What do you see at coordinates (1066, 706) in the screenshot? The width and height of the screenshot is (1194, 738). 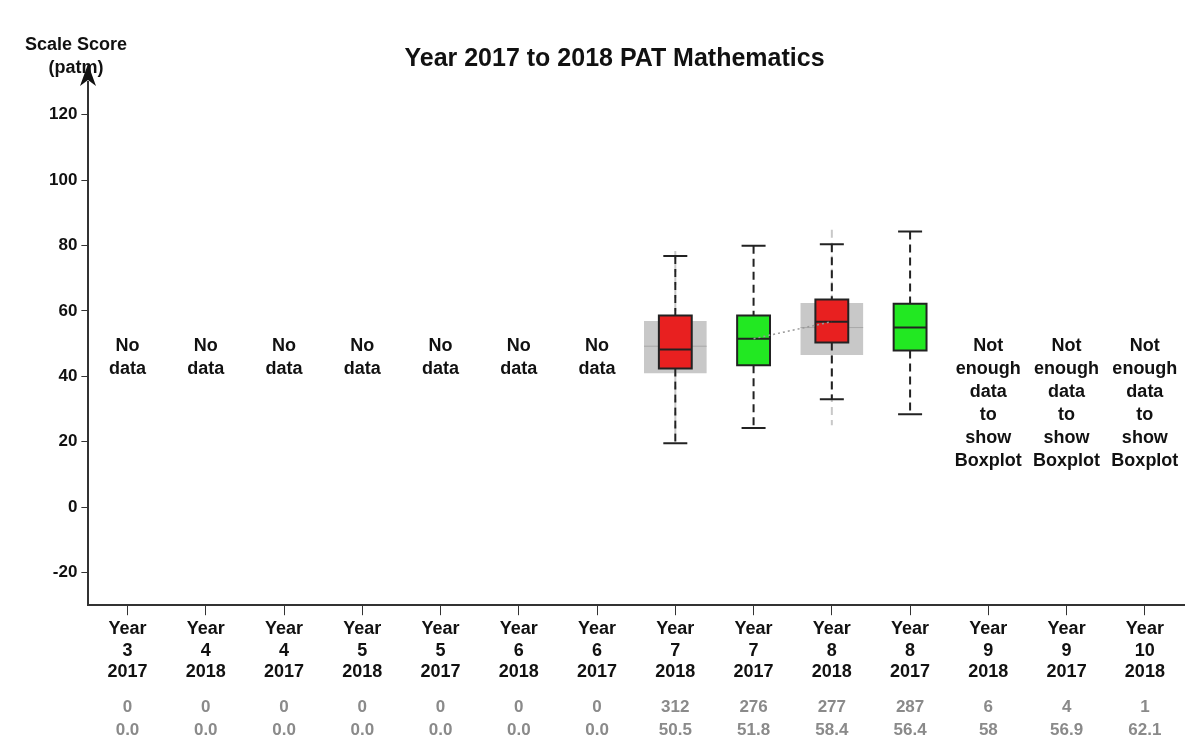 I see `text: 4` at bounding box center [1066, 706].